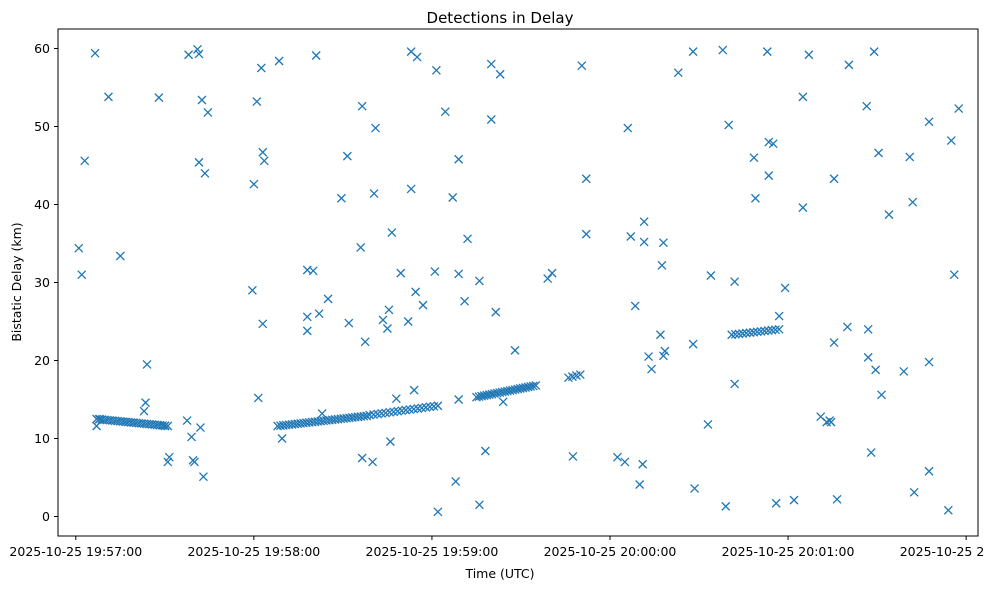  What do you see at coordinates (788, 551) in the screenshot?
I see `x-tick-label: 2025-10-25 20:01:00` at bounding box center [788, 551].